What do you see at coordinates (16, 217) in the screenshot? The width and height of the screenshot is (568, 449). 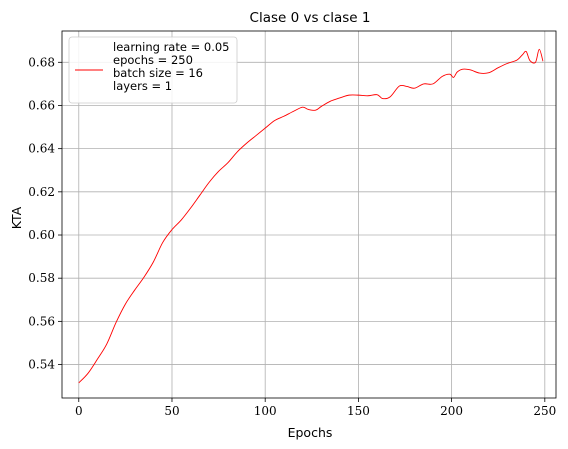 I see `y-axis-label: KTA` at bounding box center [16, 217].